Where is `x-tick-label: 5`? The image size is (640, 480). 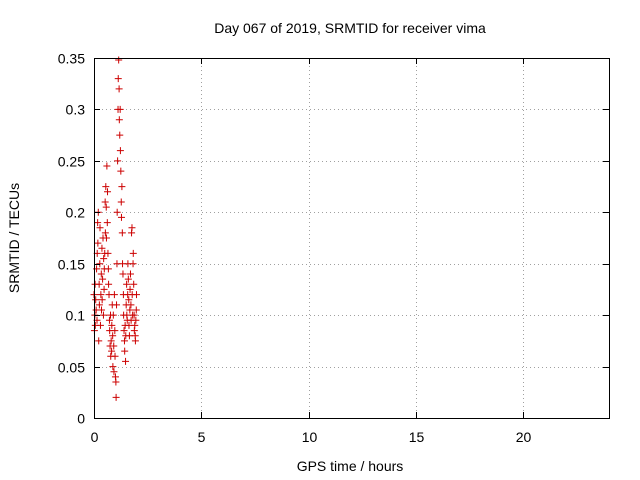 x-tick-label: 5 is located at coordinates (202, 437).